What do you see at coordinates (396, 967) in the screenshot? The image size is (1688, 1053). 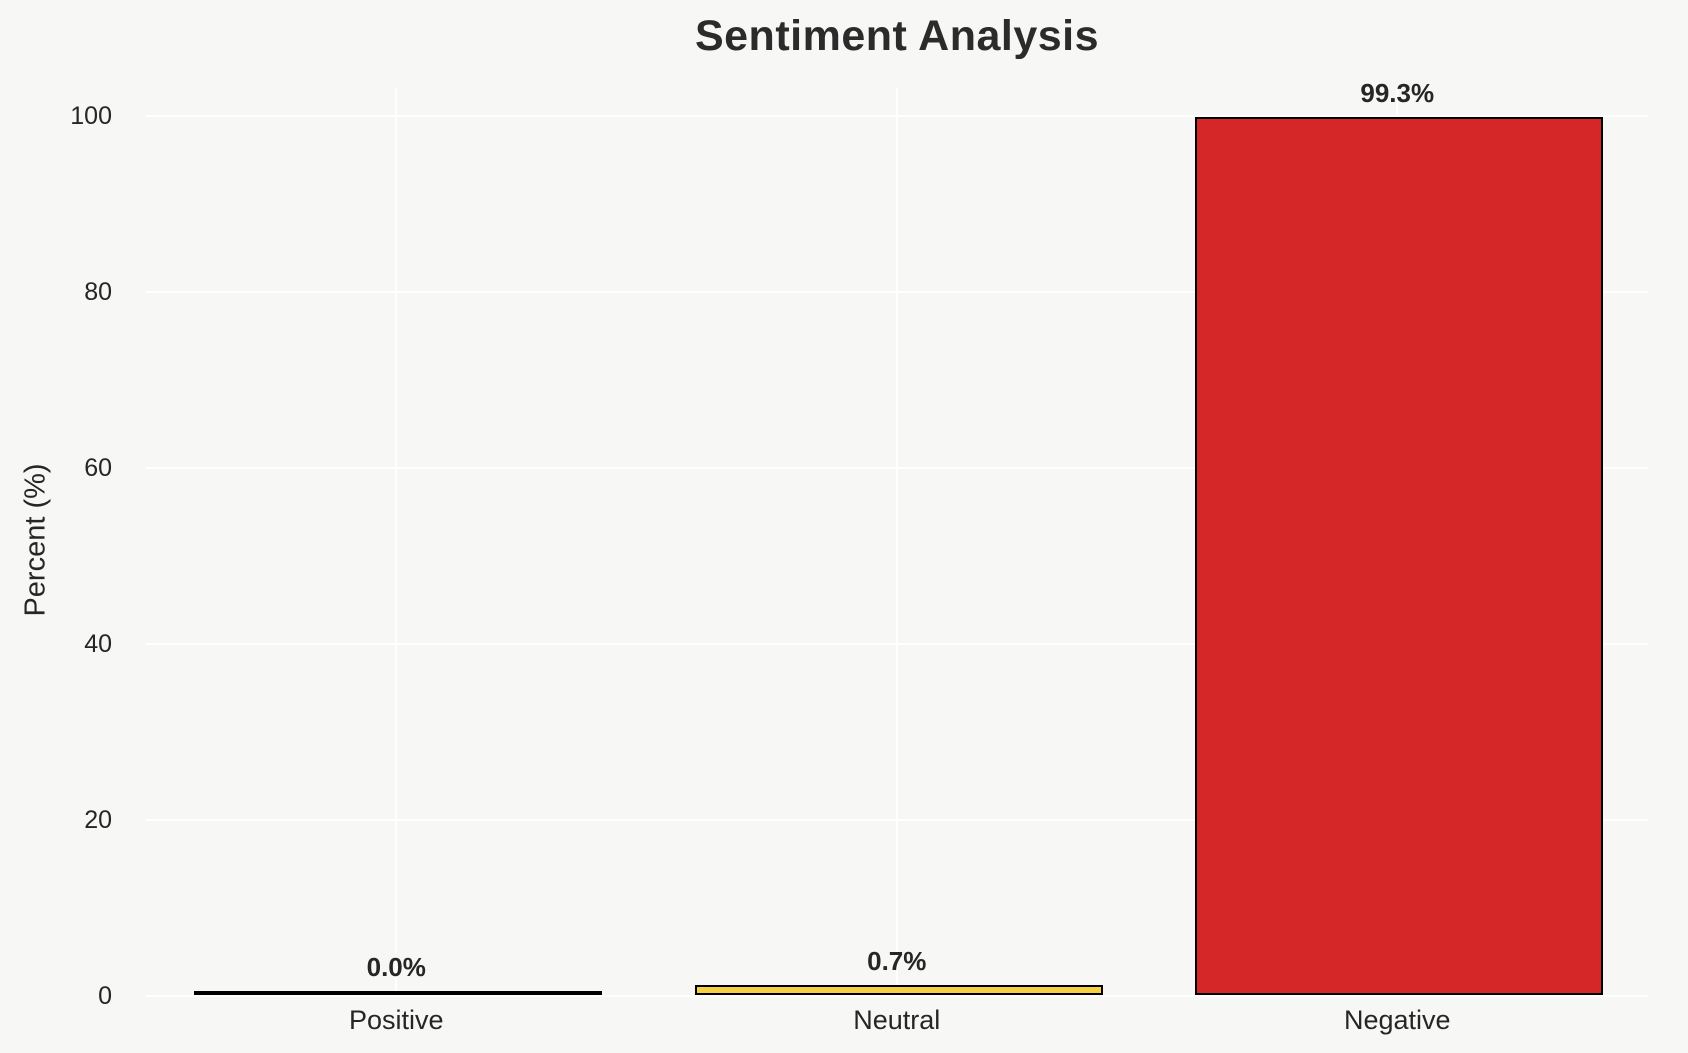 I see `value-label-positive: 0.0%` at bounding box center [396, 967].